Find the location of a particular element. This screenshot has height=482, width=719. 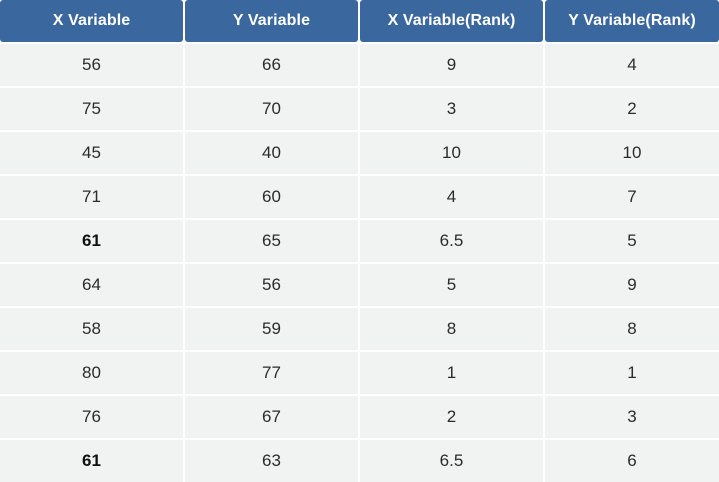

table-cell: 7 is located at coordinates (632, 197).